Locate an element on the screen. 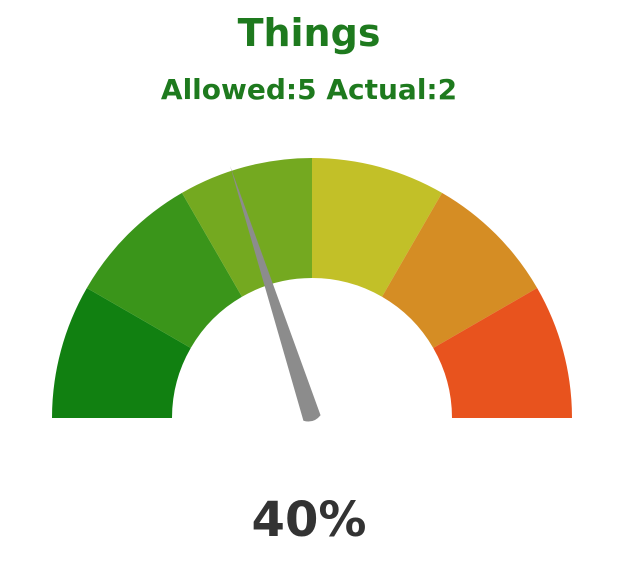 Image resolution: width=618 pixels, height=564 pixels. gauge-needle is located at coordinates (275, 293).